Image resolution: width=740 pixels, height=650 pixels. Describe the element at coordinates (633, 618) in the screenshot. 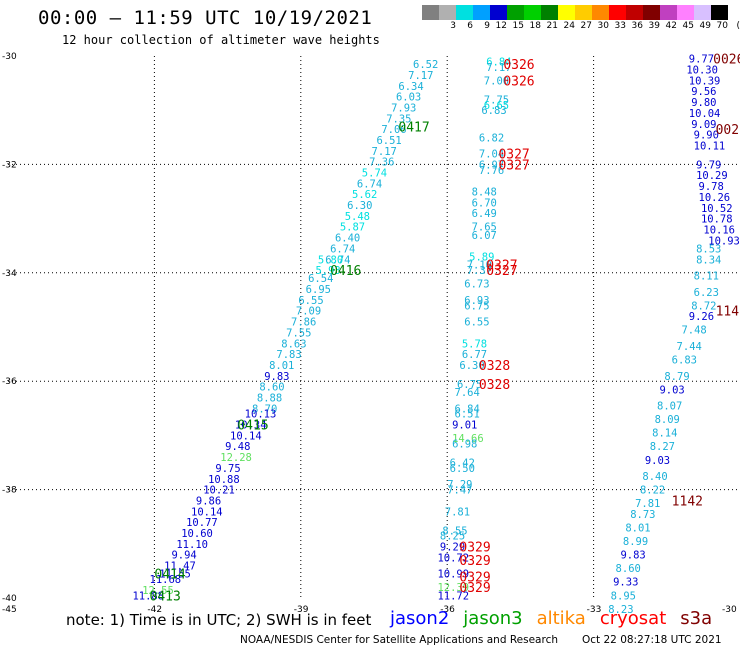

I see `legend-entry-cryosat: cryosat` at that location.